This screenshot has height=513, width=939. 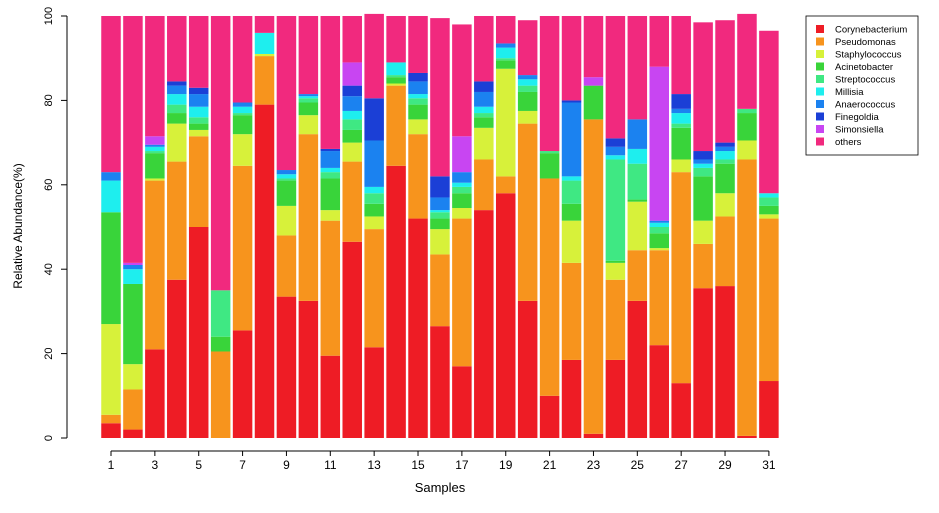 What do you see at coordinates (242, 59) in the screenshot?
I see `bar-segment-7-others` at bounding box center [242, 59].